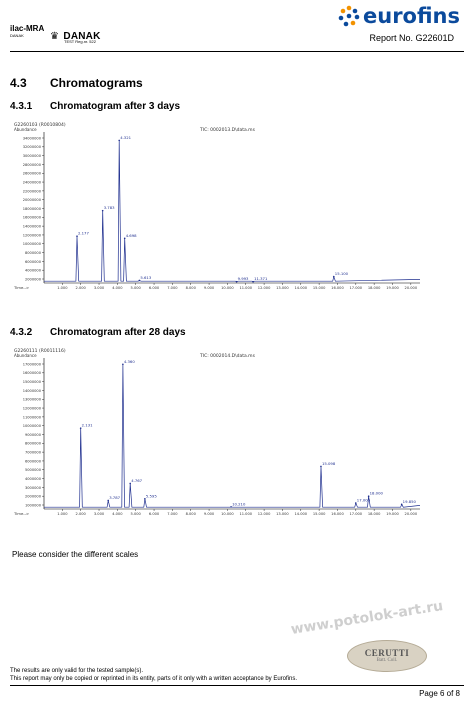  What do you see at coordinates (151, 495) in the screenshot?
I see `peak-label: 5.595` at bounding box center [151, 495].